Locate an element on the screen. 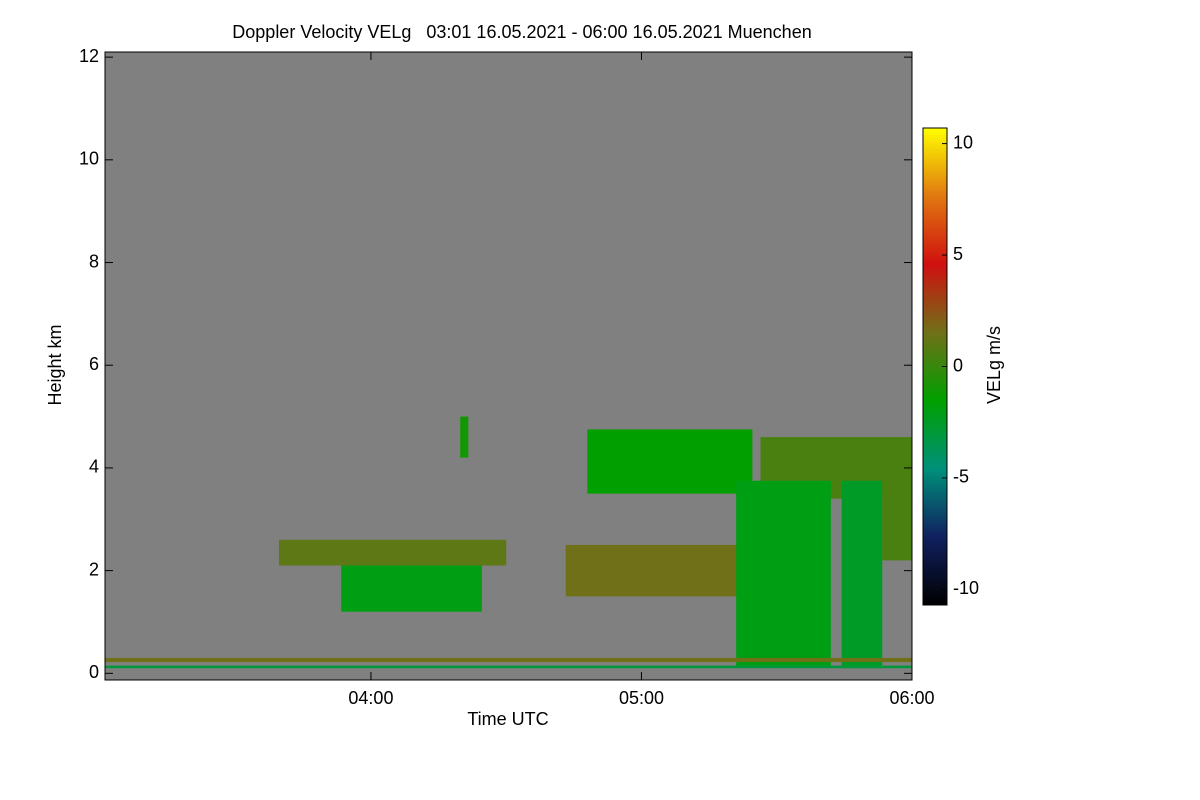 The width and height of the screenshot is (1200, 800). y-tick-label: 12 is located at coordinates (89, 56).